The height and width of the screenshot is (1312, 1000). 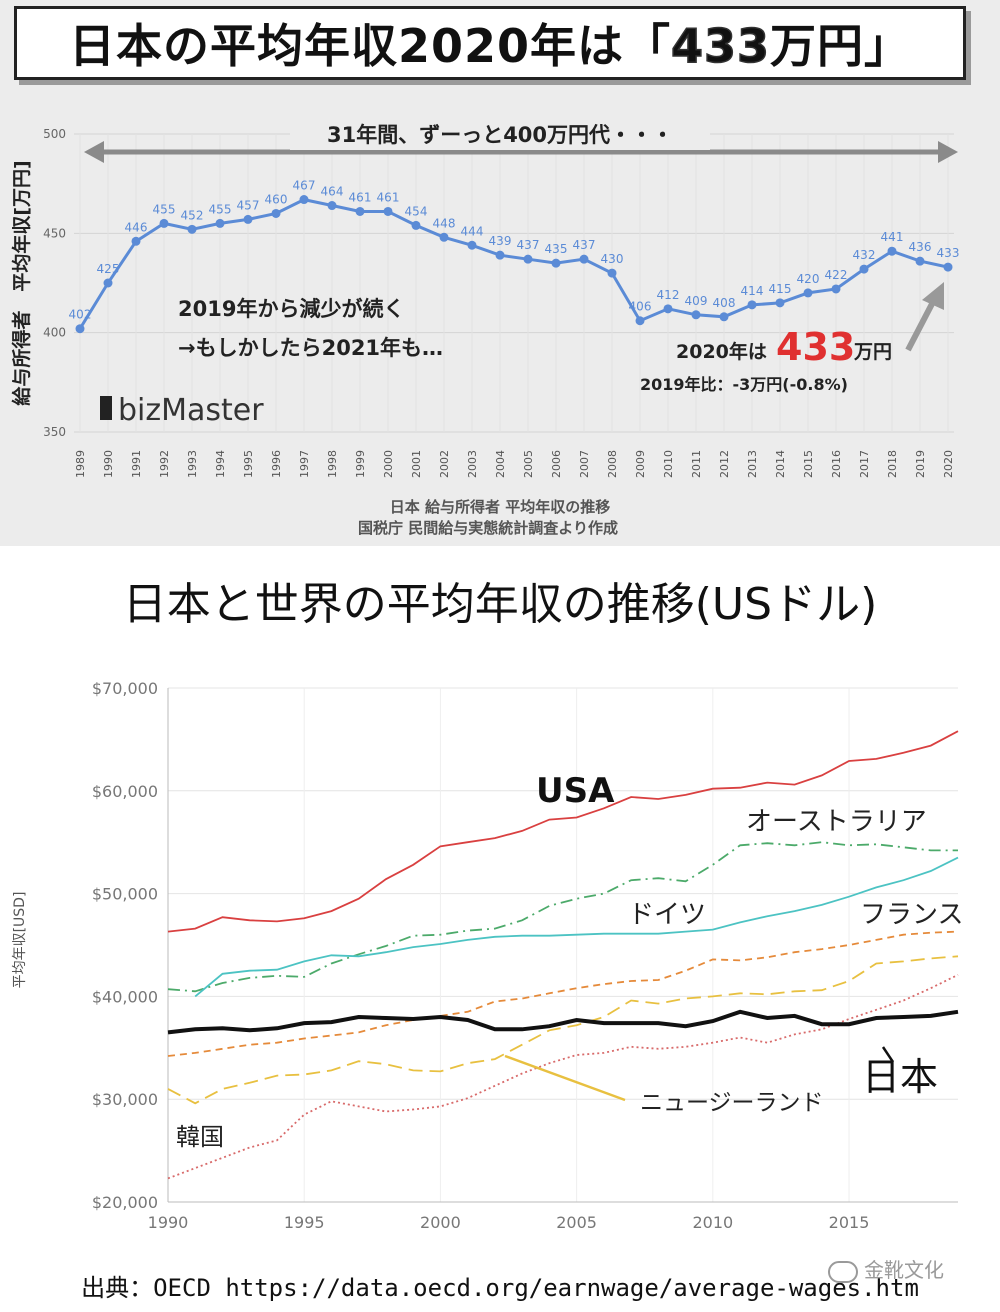 What do you see at coordinates (276, 199) in the screenshot?
I see `data-label: 460` at bounding box center [276, 199].